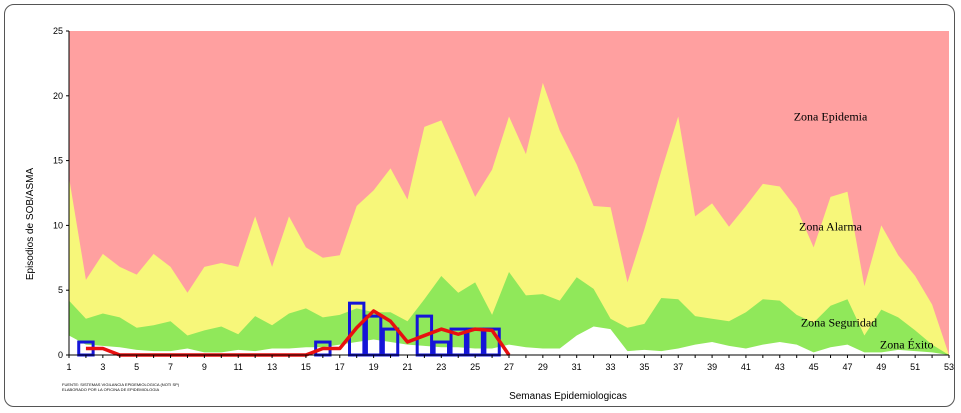  What do you see at coordinates (60, 290) in the screenshot?
I see `y-tick-label: 5` at bounding box center [60, 290].